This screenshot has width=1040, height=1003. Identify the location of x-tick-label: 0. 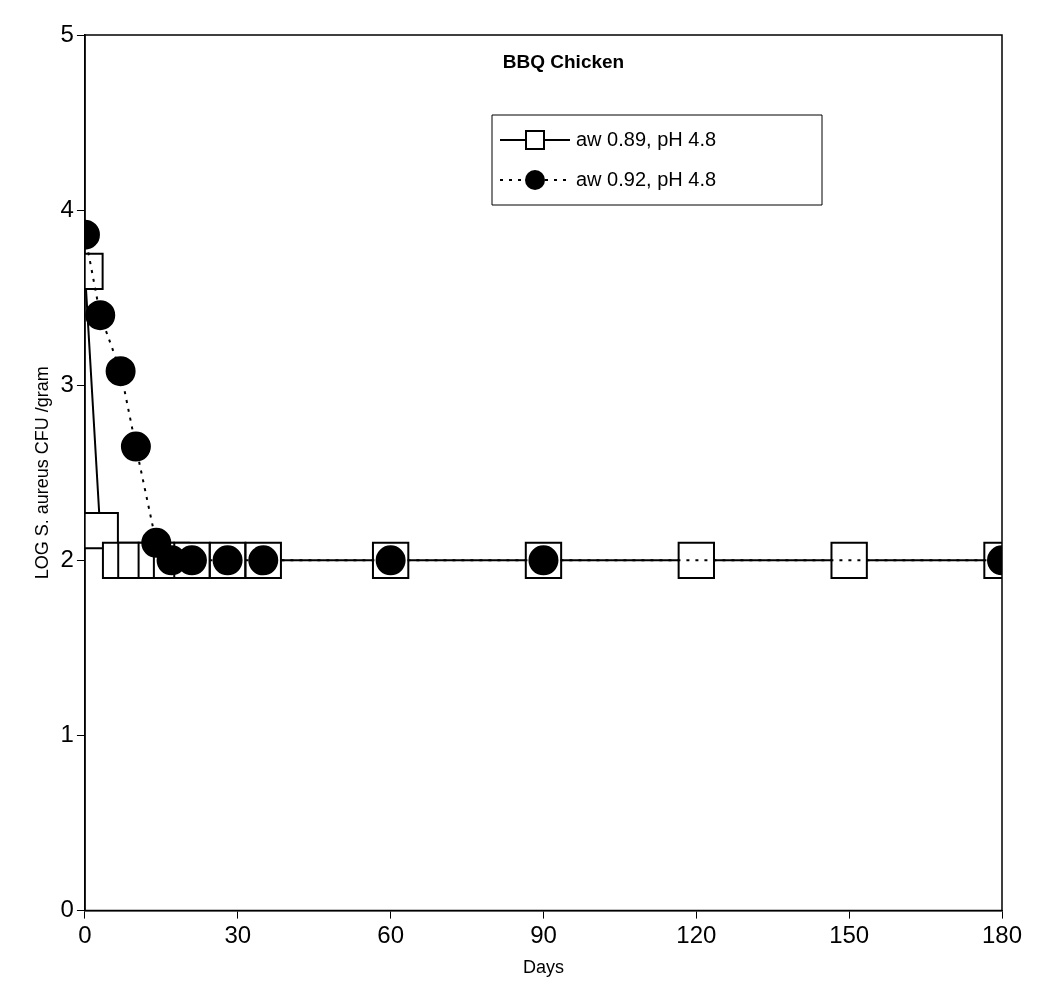
(85, 934).